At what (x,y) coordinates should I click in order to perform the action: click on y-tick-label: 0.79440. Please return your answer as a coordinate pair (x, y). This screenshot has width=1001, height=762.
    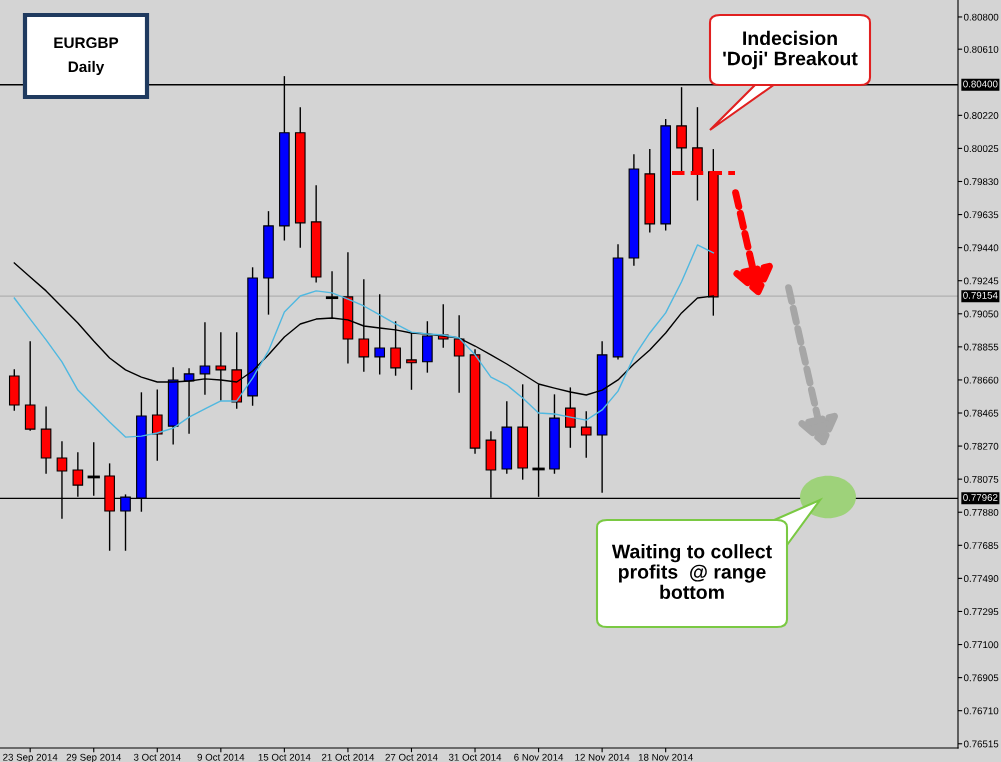
    Looking at the image, I should click on (981, 248).